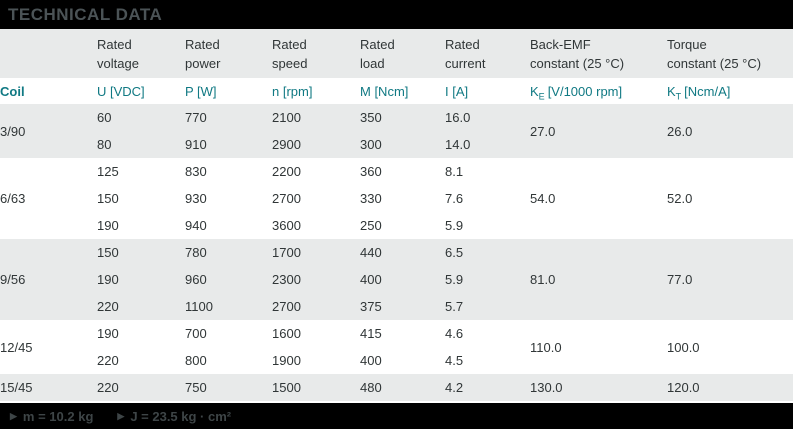  Describe the element at coordinates (228, 144) in the screenshot. I see `power-cell: 910` at that location.